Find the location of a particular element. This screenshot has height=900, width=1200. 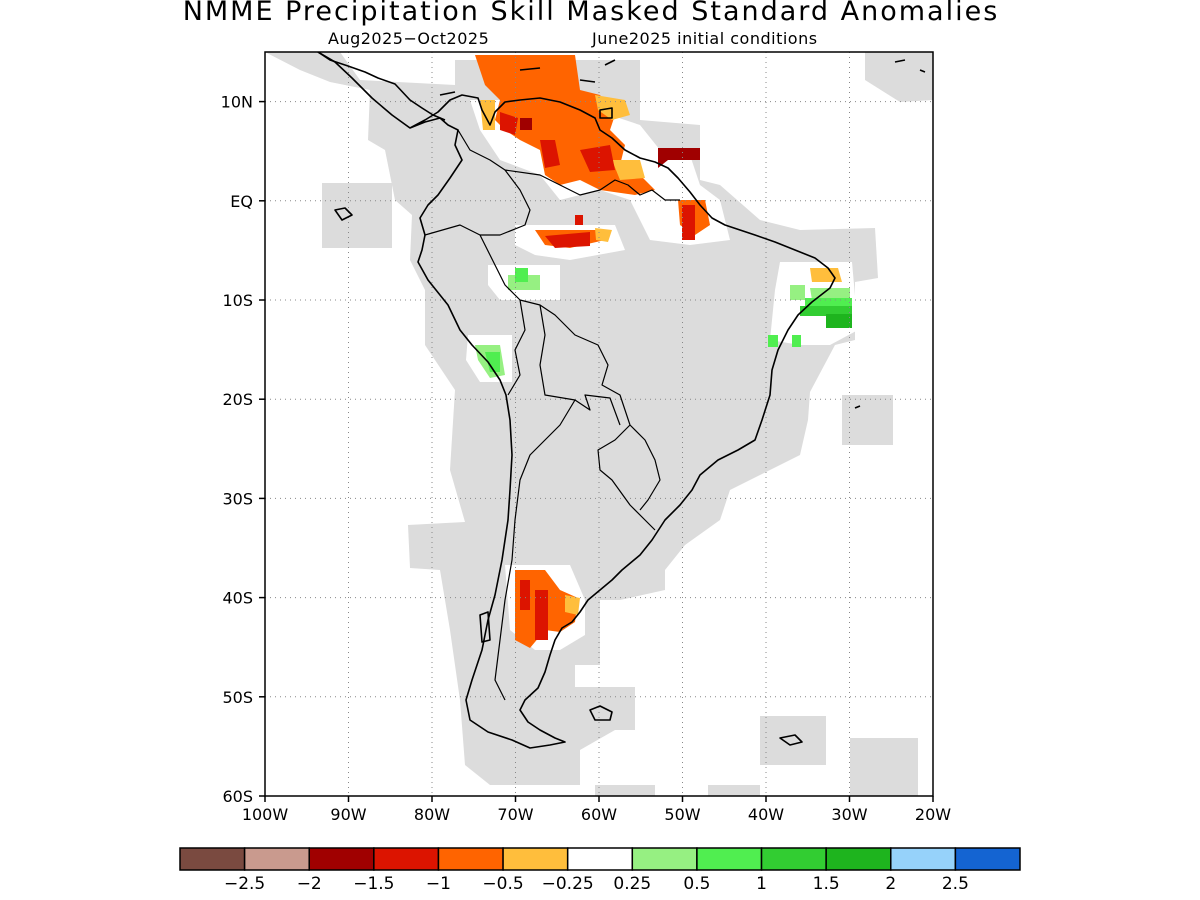

lat-label: 10S is located at coordinates (237, 300).